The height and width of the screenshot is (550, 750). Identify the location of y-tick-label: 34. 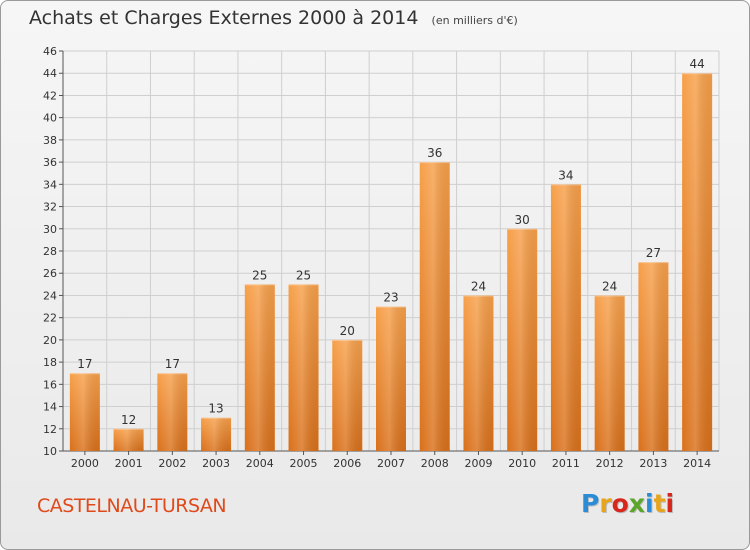
(50, 184).